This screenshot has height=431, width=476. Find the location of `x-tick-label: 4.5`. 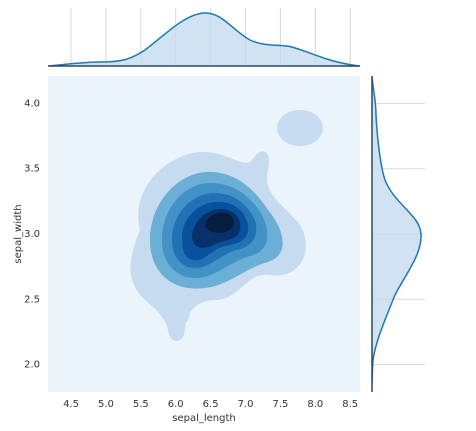

x-tick-label: 4.5 is located at coordinates (71, 404).